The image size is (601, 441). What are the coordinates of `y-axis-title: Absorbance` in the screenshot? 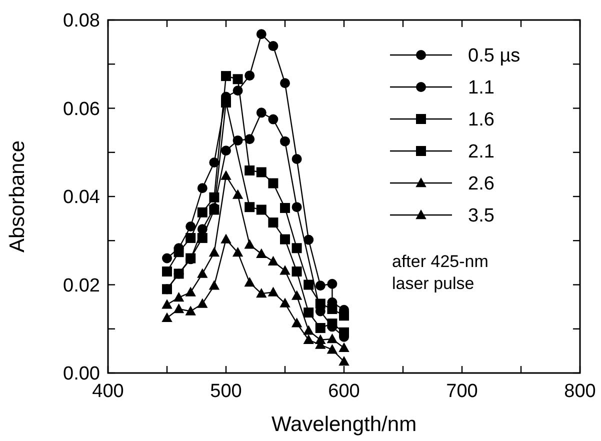 It's located at (17, 196).